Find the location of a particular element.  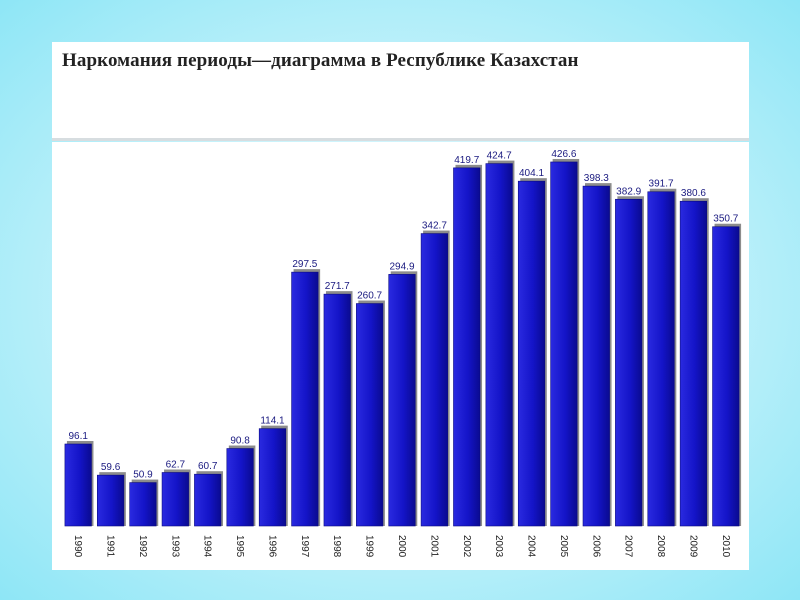

x-tick-label-1992: 1992 is located at coordinates (142, 546).